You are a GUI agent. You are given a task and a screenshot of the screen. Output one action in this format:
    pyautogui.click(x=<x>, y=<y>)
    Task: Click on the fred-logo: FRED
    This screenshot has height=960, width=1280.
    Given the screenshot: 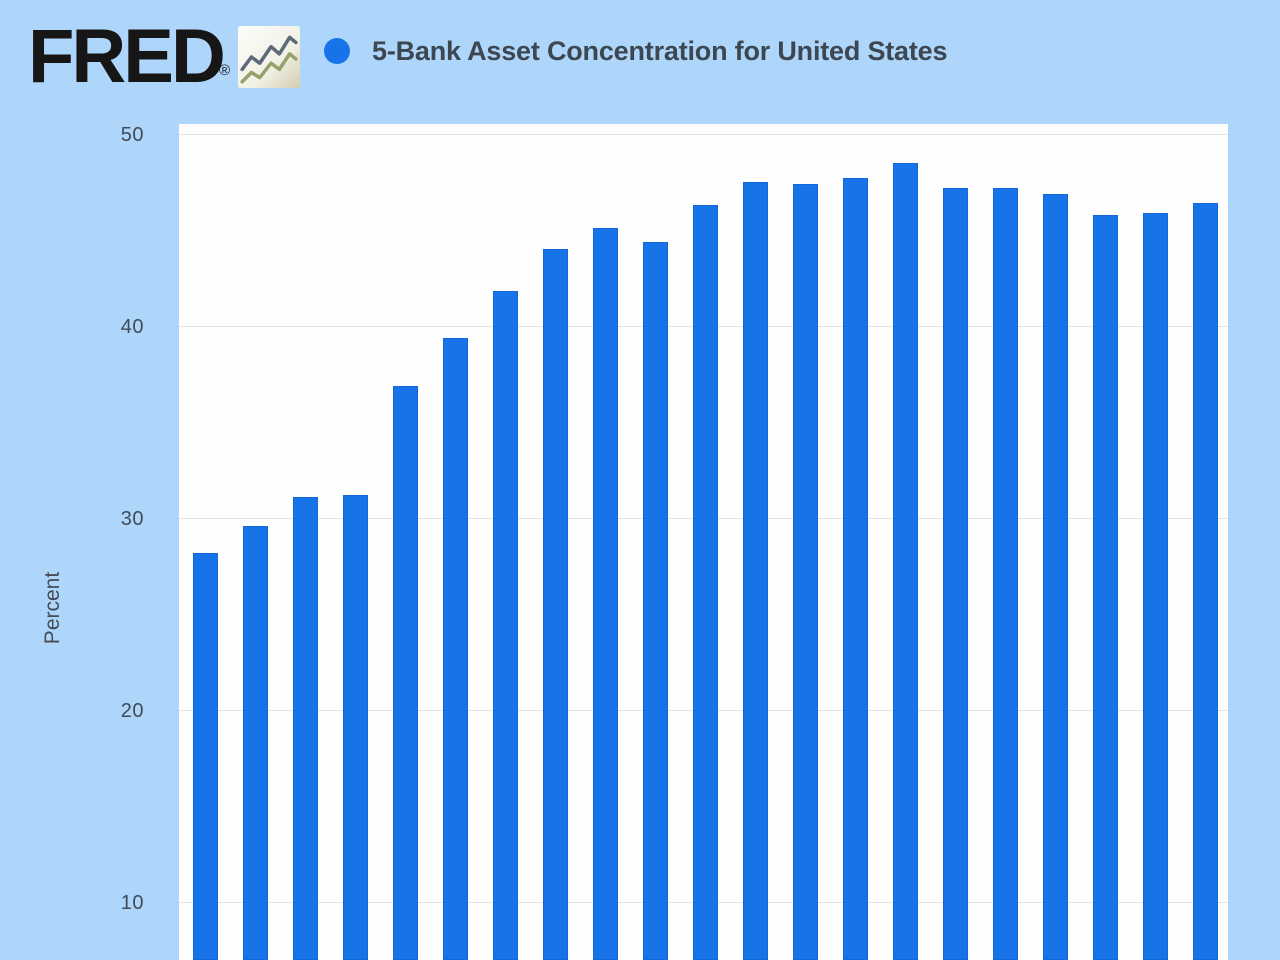 What is the action you would take?
    pyautogui.click(x=127, y=56)
    